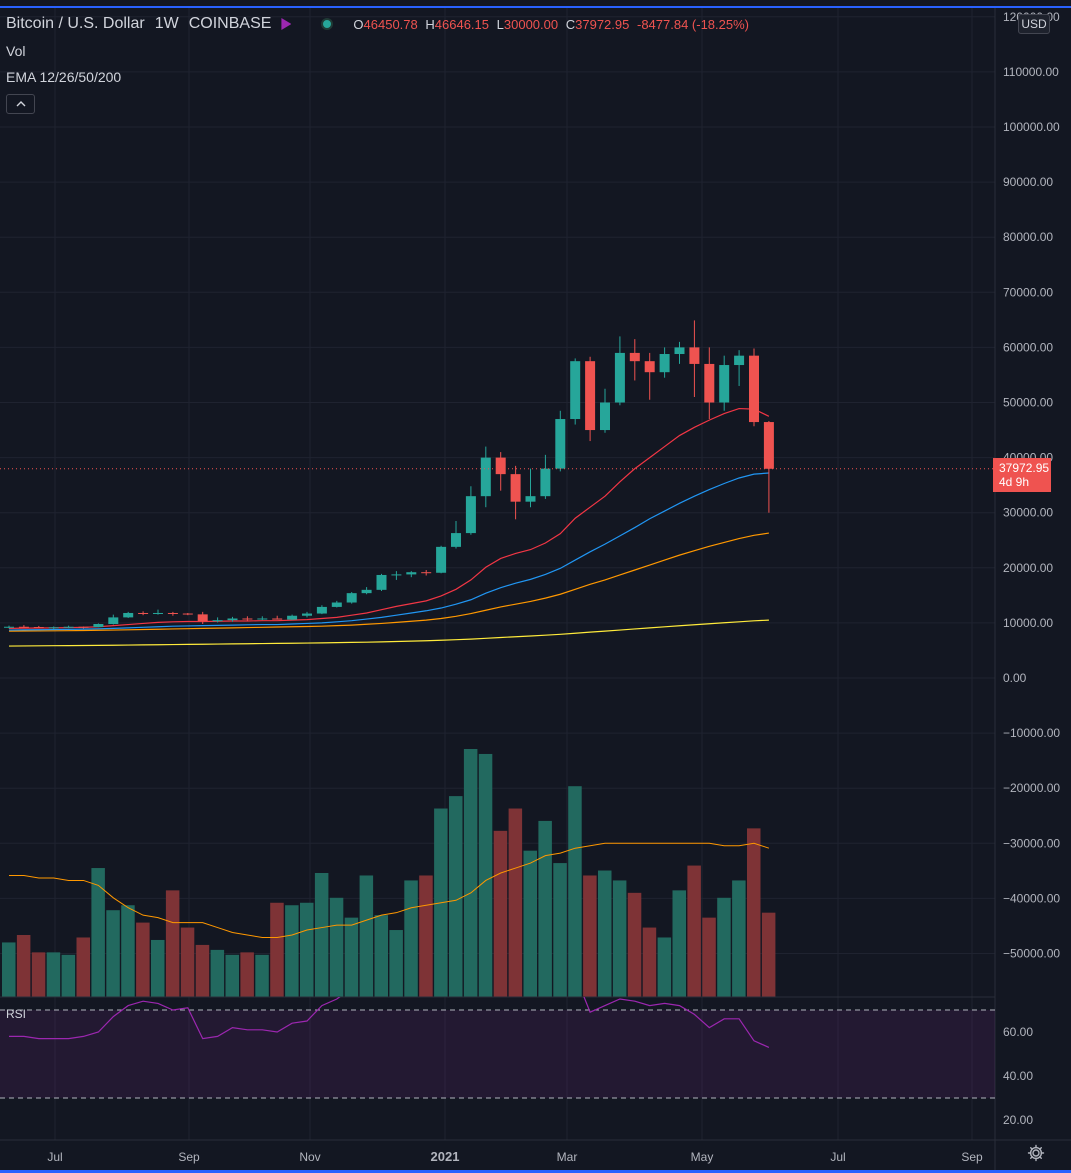  I want to click on time-tick-label: Sep, so click(189, 1157).